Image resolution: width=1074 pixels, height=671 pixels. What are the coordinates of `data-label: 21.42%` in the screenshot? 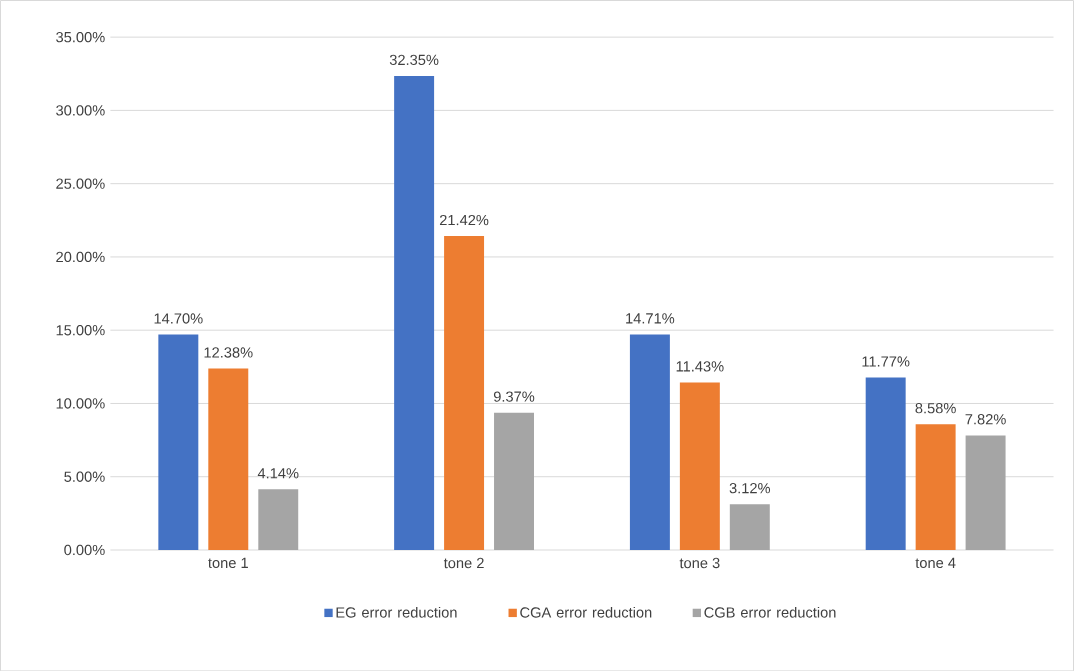 It's located at (464, 220).